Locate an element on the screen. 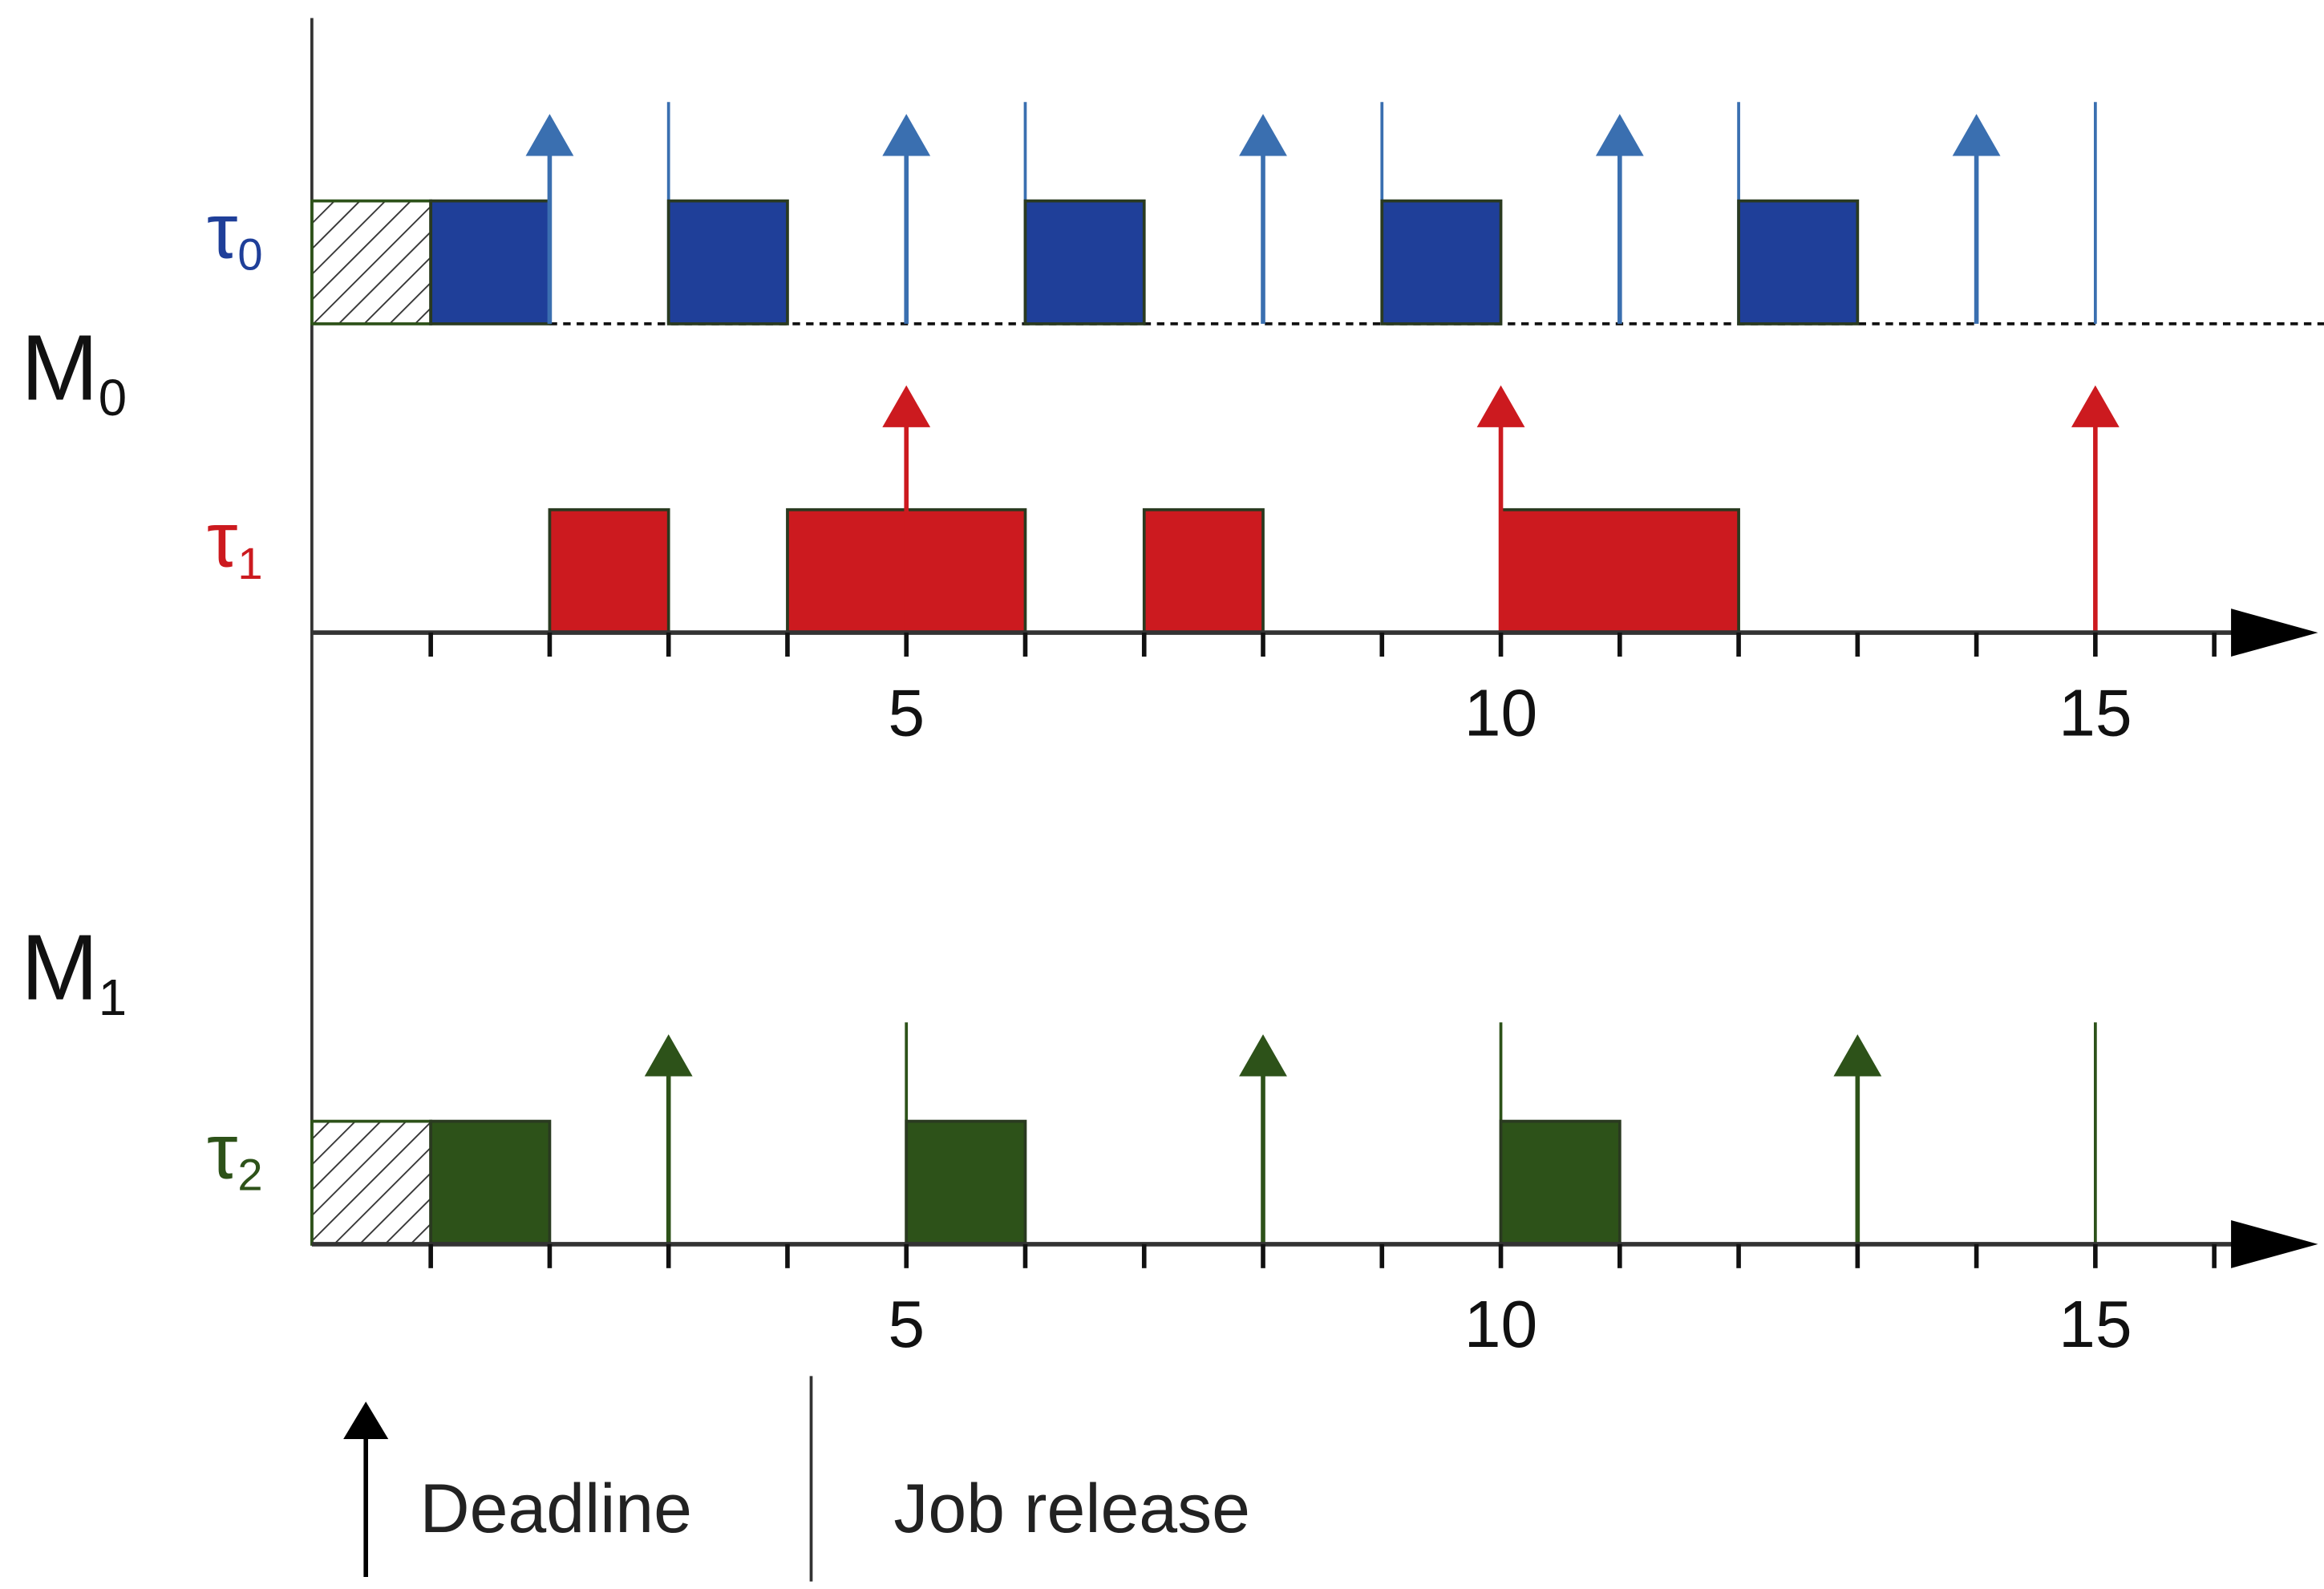  task-label: τ1 is located at coordinates (235, 541).